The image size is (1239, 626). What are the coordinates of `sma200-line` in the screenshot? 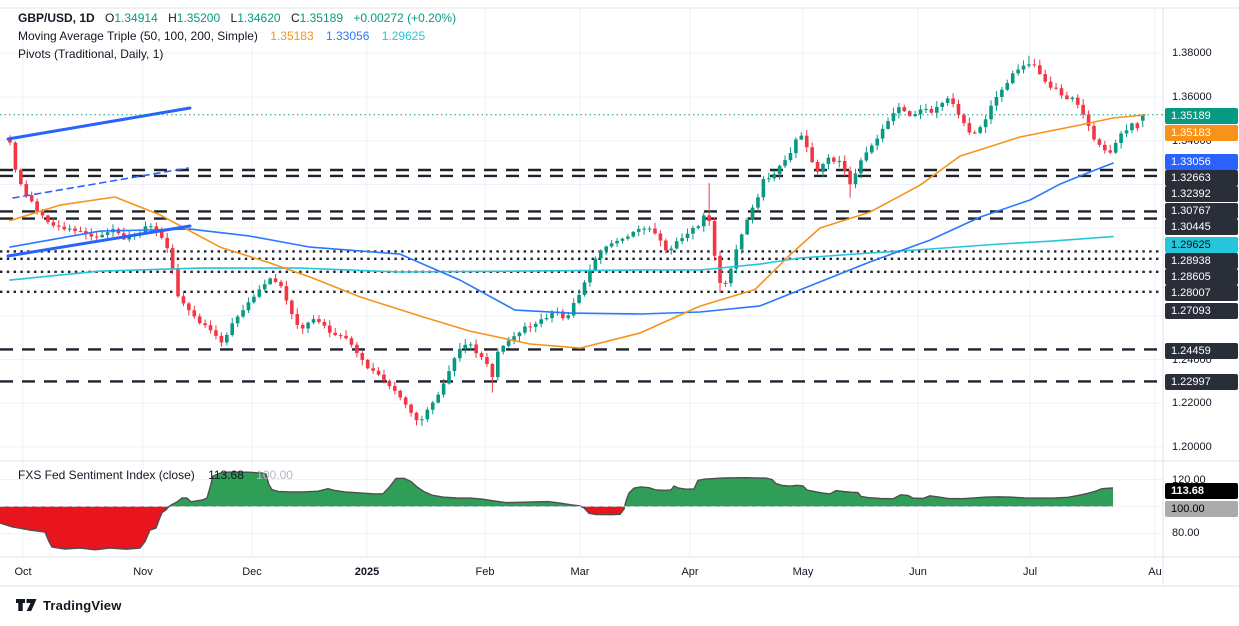 It's located at (561, 258).